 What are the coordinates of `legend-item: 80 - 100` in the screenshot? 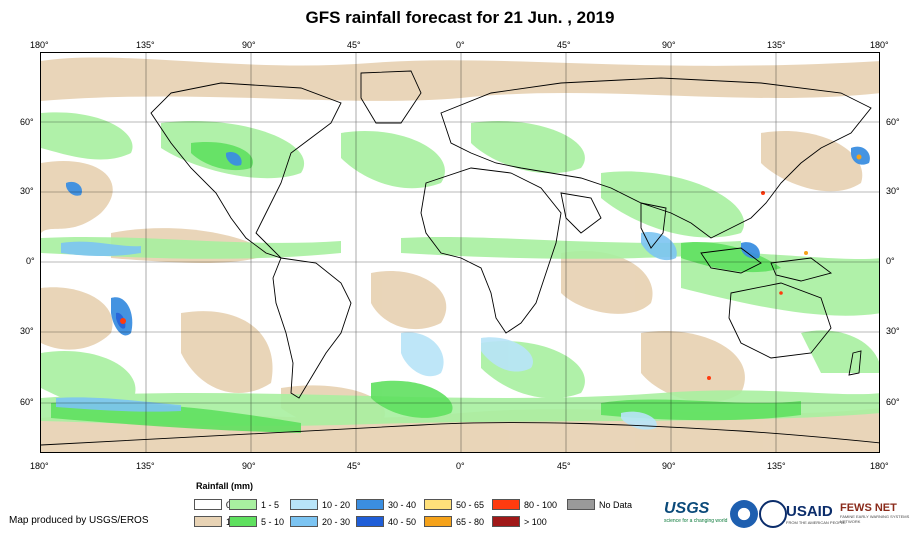 It's located at (524, 504).